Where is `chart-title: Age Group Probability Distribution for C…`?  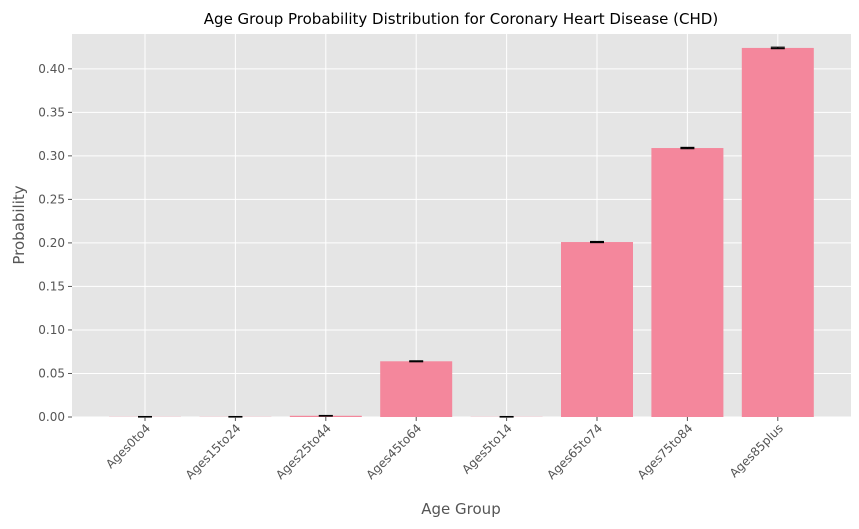 chart-title: Age Group Probability Distribution for C… is located at coordinates (461, 19).